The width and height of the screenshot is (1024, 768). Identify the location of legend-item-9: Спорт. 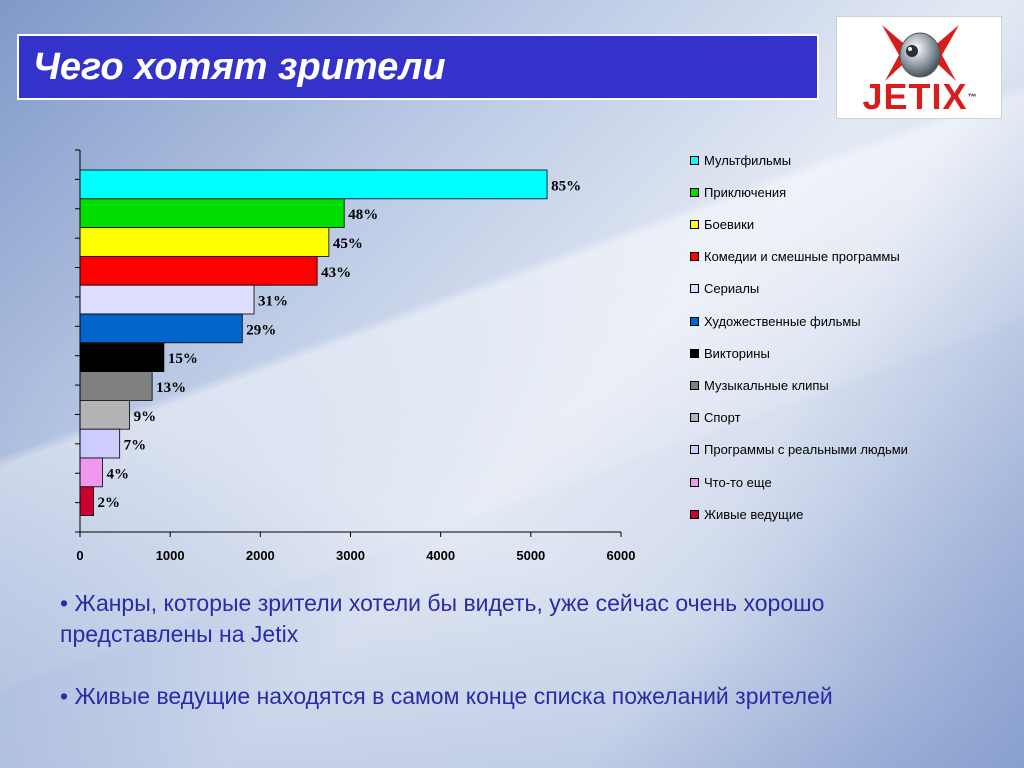
(715, 418).